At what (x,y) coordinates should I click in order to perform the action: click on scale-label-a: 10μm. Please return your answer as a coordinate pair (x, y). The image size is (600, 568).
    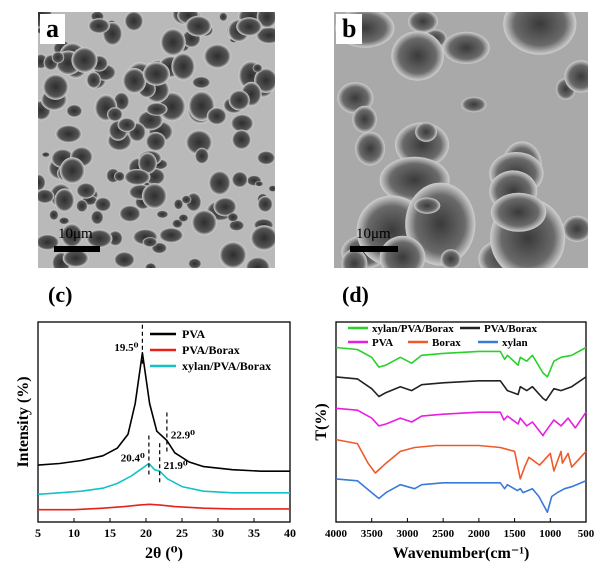
    Looking at the image, I should click on (75, 234).